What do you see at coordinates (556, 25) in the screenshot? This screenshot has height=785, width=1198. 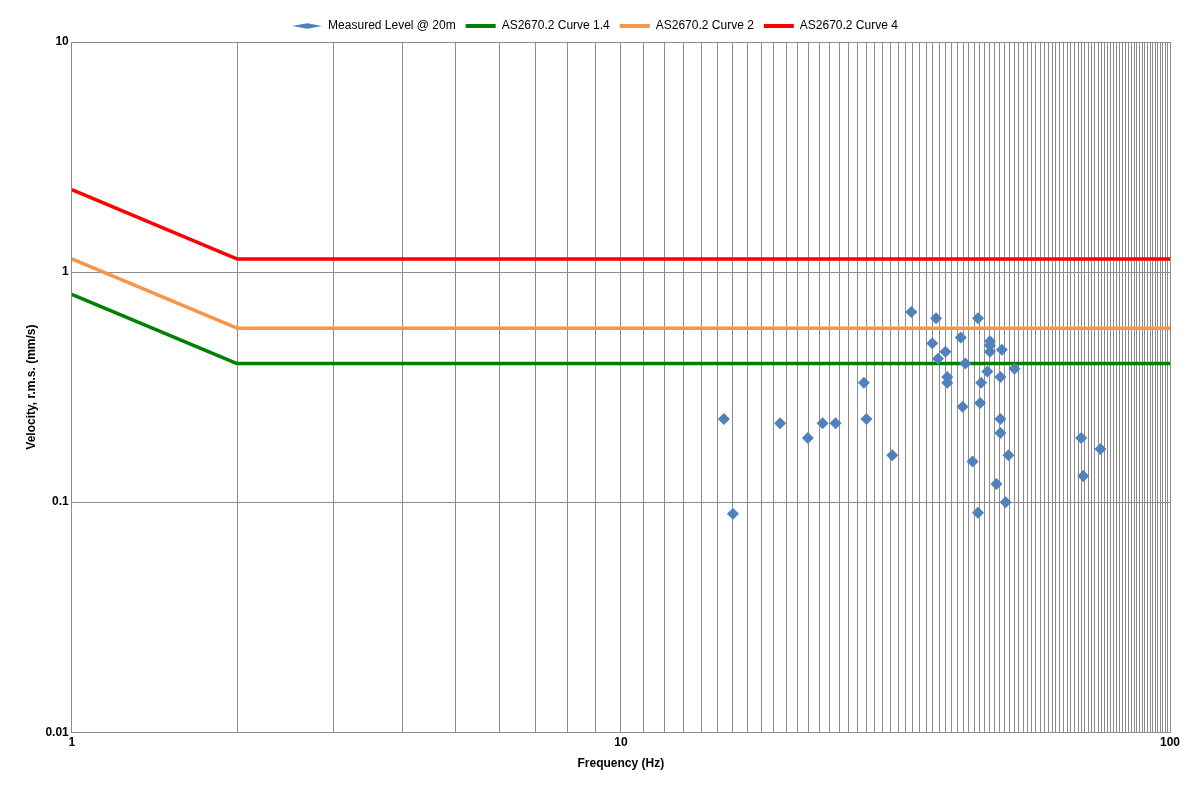 I see `legend-label: AS2670.2 Curve 1.4` at bounding box center [556, 25].